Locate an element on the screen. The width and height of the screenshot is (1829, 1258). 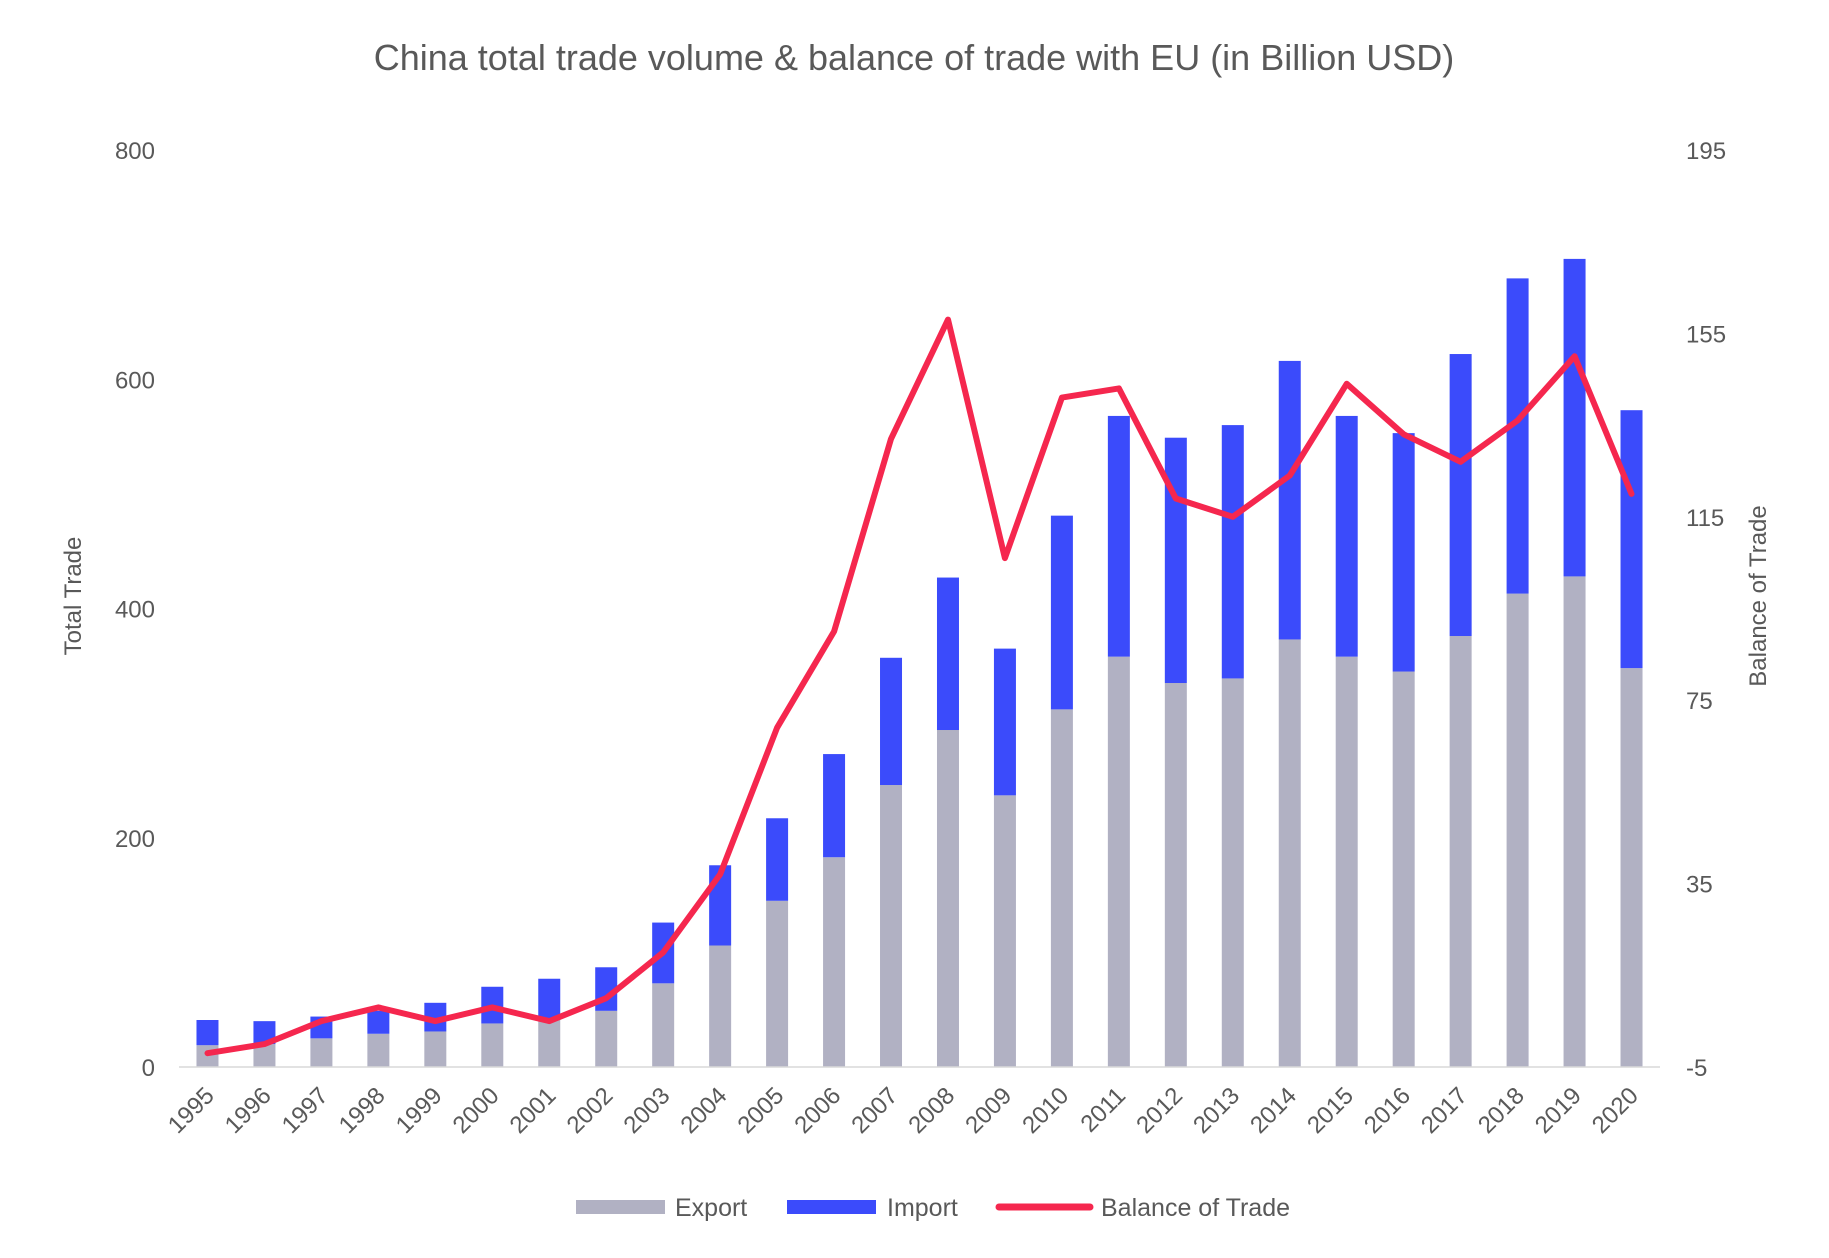
y2-tick-label: 195 is located at coordinates (1706, 151).